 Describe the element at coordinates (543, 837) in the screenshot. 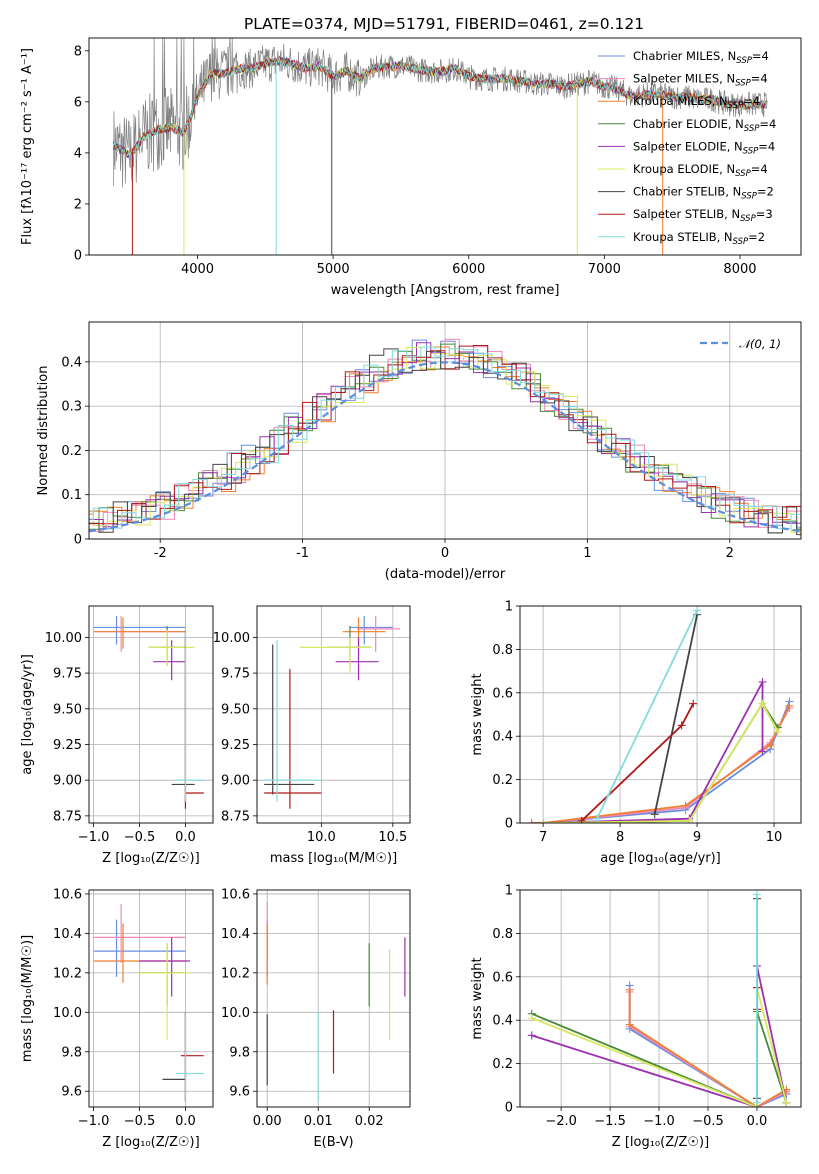

I see `x-tick-label: 7` at that location.